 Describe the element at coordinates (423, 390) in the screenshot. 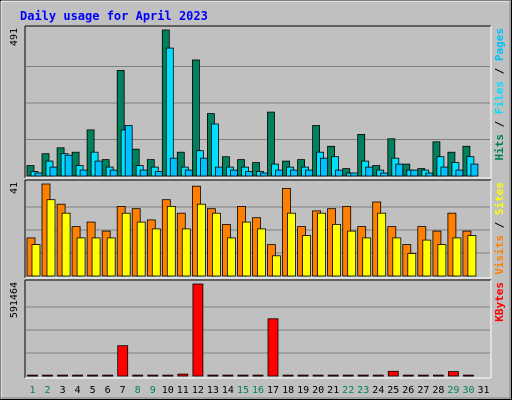

I see `day-label-27: 27` at that location.